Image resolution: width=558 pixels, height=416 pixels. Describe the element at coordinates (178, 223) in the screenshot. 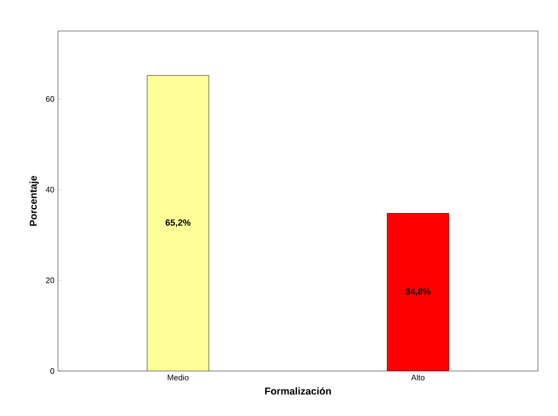

I see `data-label: 65,2%` at that location.